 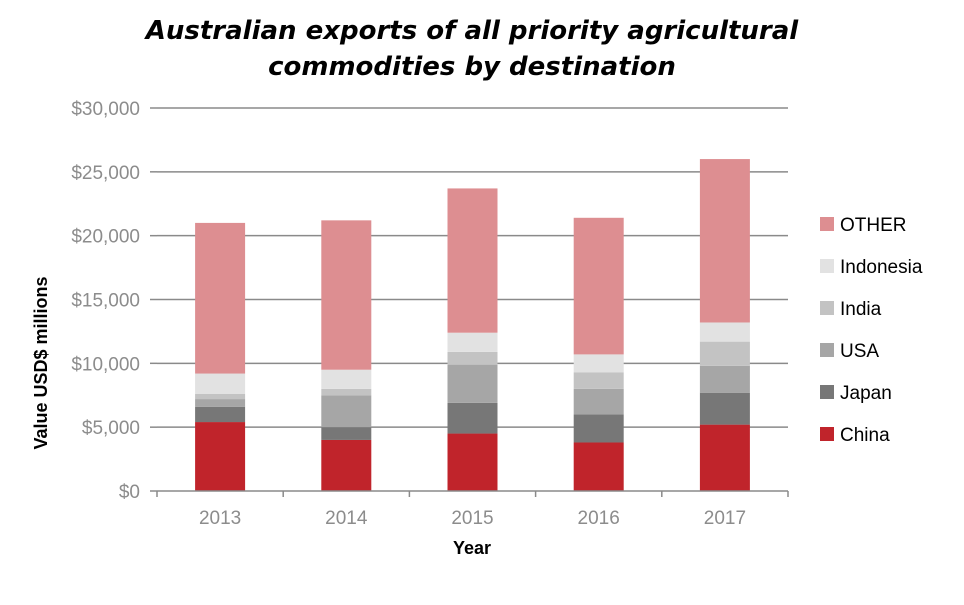 I want to click on legend-swatch-japan, so click(x=827, y=392).